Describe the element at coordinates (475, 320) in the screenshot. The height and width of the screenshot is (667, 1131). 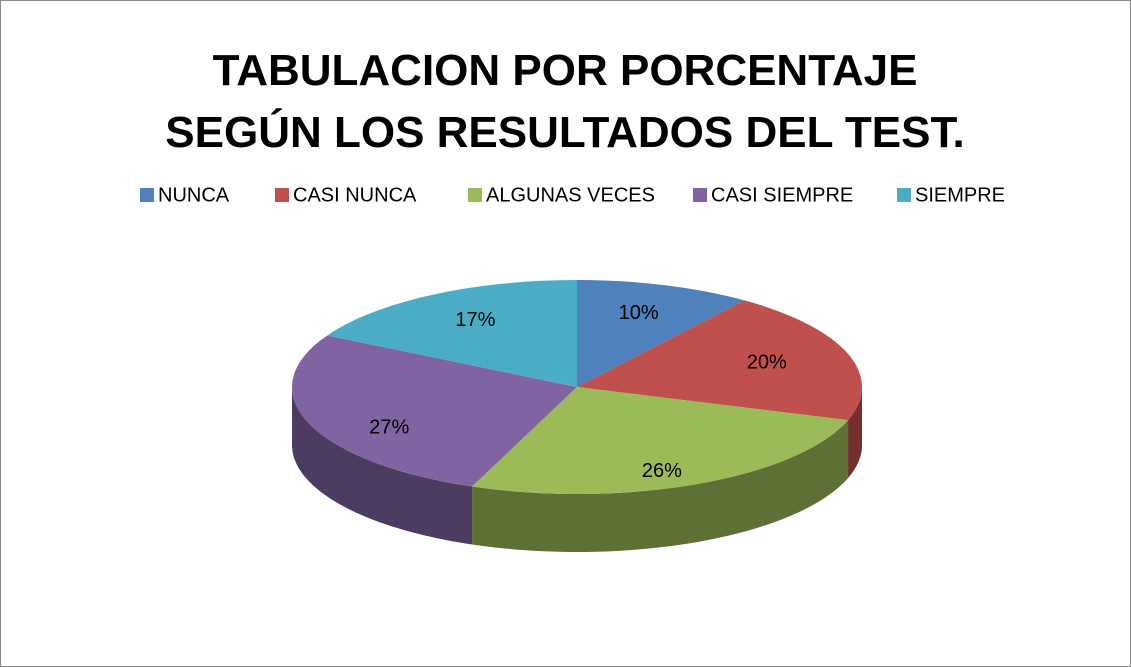
I see `data-label: 17%` at that location.